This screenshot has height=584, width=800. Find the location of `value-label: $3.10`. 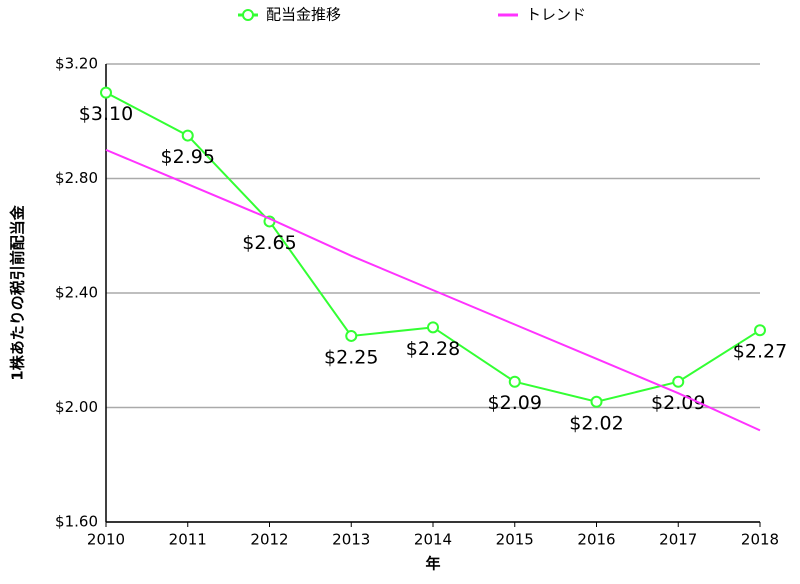

value-label: $3.10 is located at coordinates (106, 114).